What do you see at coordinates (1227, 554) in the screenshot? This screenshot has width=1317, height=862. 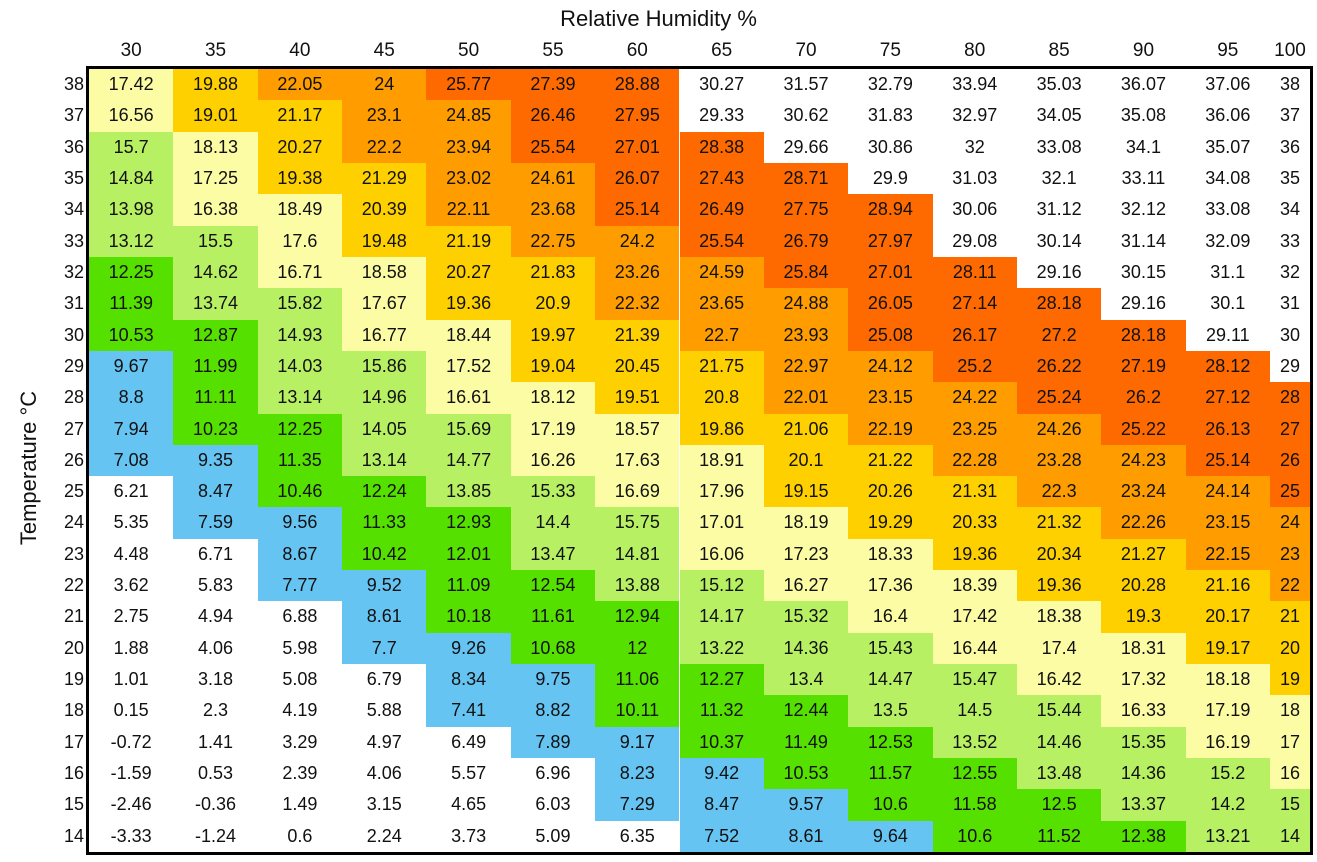 I see `heatmap-cell: 22.15` at bounding box center [1227, 554].